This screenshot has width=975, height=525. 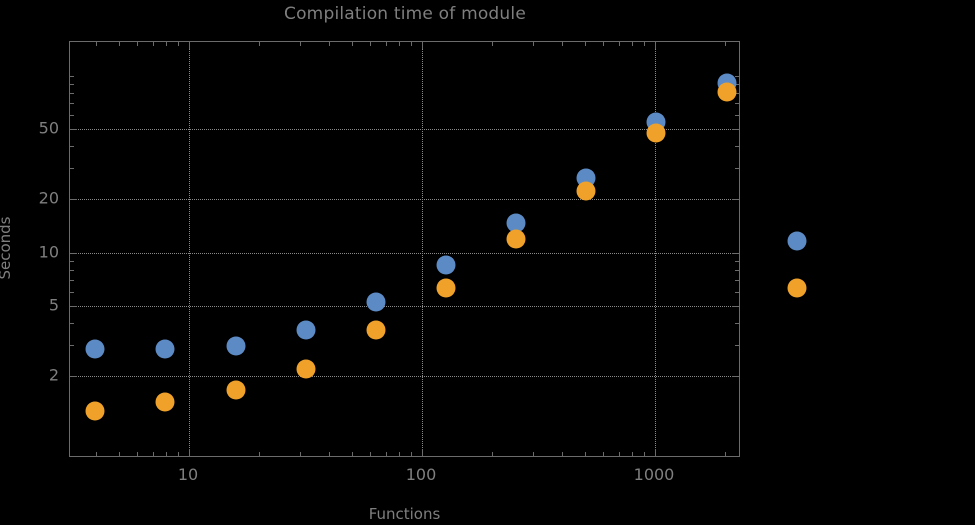 I want to click on x-axis-tick-label: 1000, so click(x=654, y=474).